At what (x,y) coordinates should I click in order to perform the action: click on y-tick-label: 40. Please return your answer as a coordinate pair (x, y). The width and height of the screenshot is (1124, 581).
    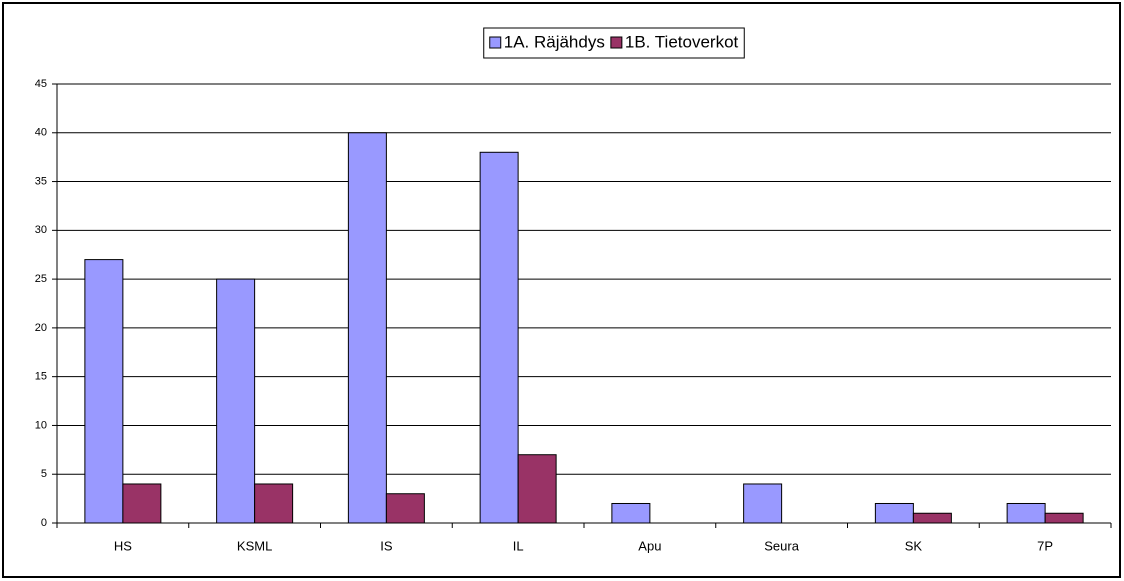
    Looking at the image, I should click on (41, 133).